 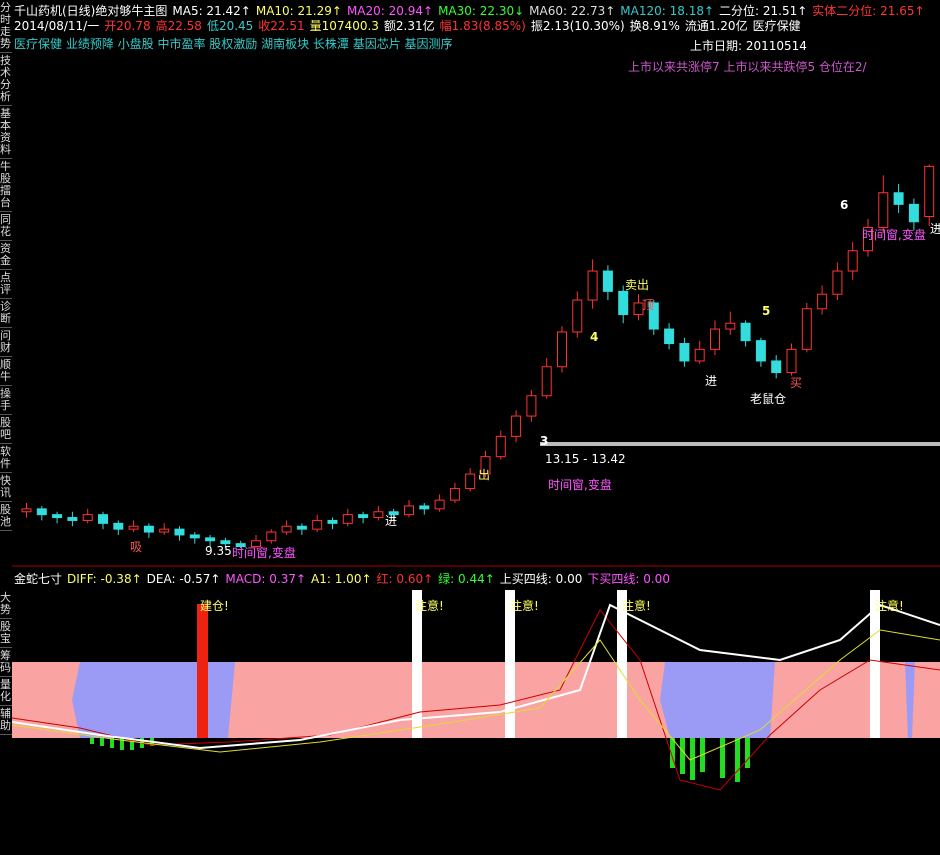 What do you see at coordinates (766, 311) in the screenshot?
I see `label: 5` at bounding box center [766, 311].